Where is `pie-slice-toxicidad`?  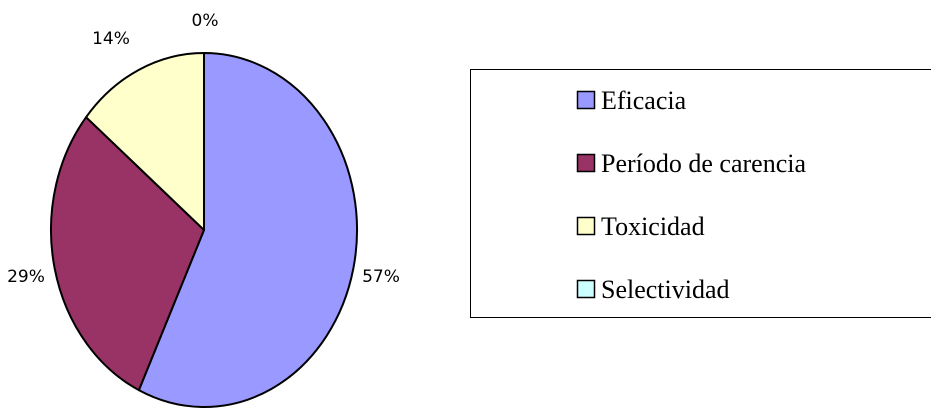
pie-slice-toxicidad is located at coordinates (145, 141).